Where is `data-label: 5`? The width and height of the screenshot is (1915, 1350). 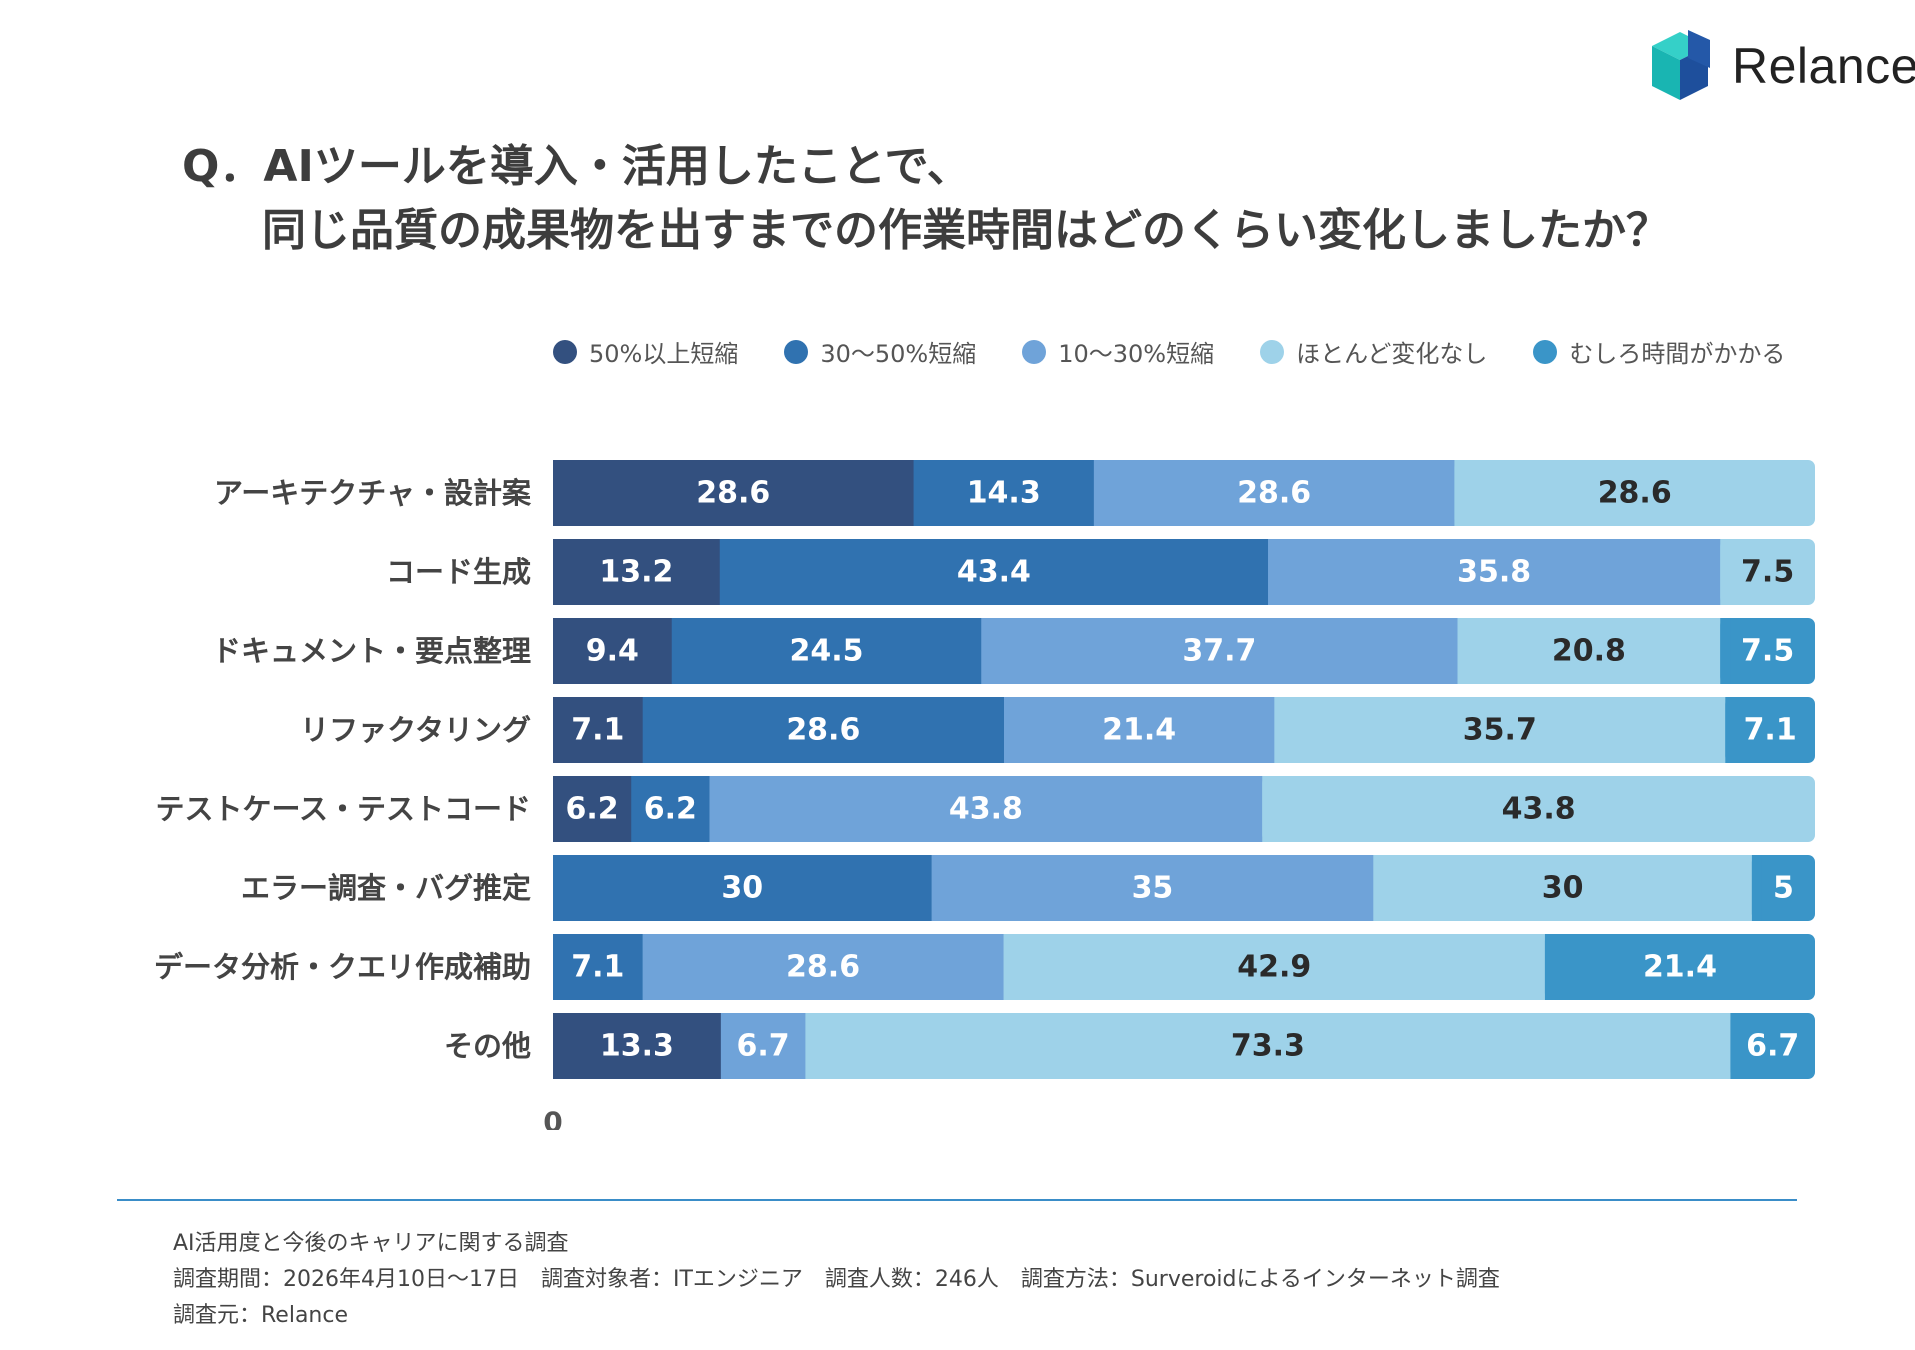
data-label: 5 is located at coordinates (1783, 888).